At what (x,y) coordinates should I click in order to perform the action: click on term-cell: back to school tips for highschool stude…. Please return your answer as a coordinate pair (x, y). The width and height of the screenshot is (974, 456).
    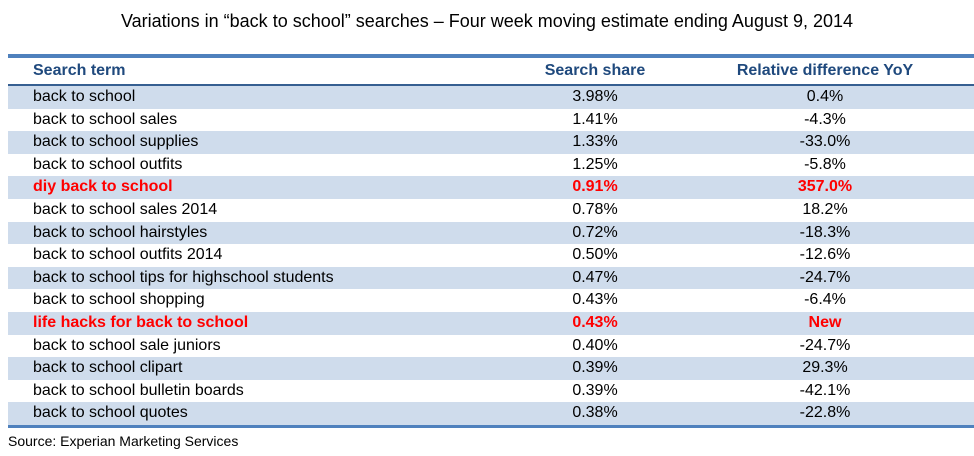
    Looking at the image, I should click on (183, 277).